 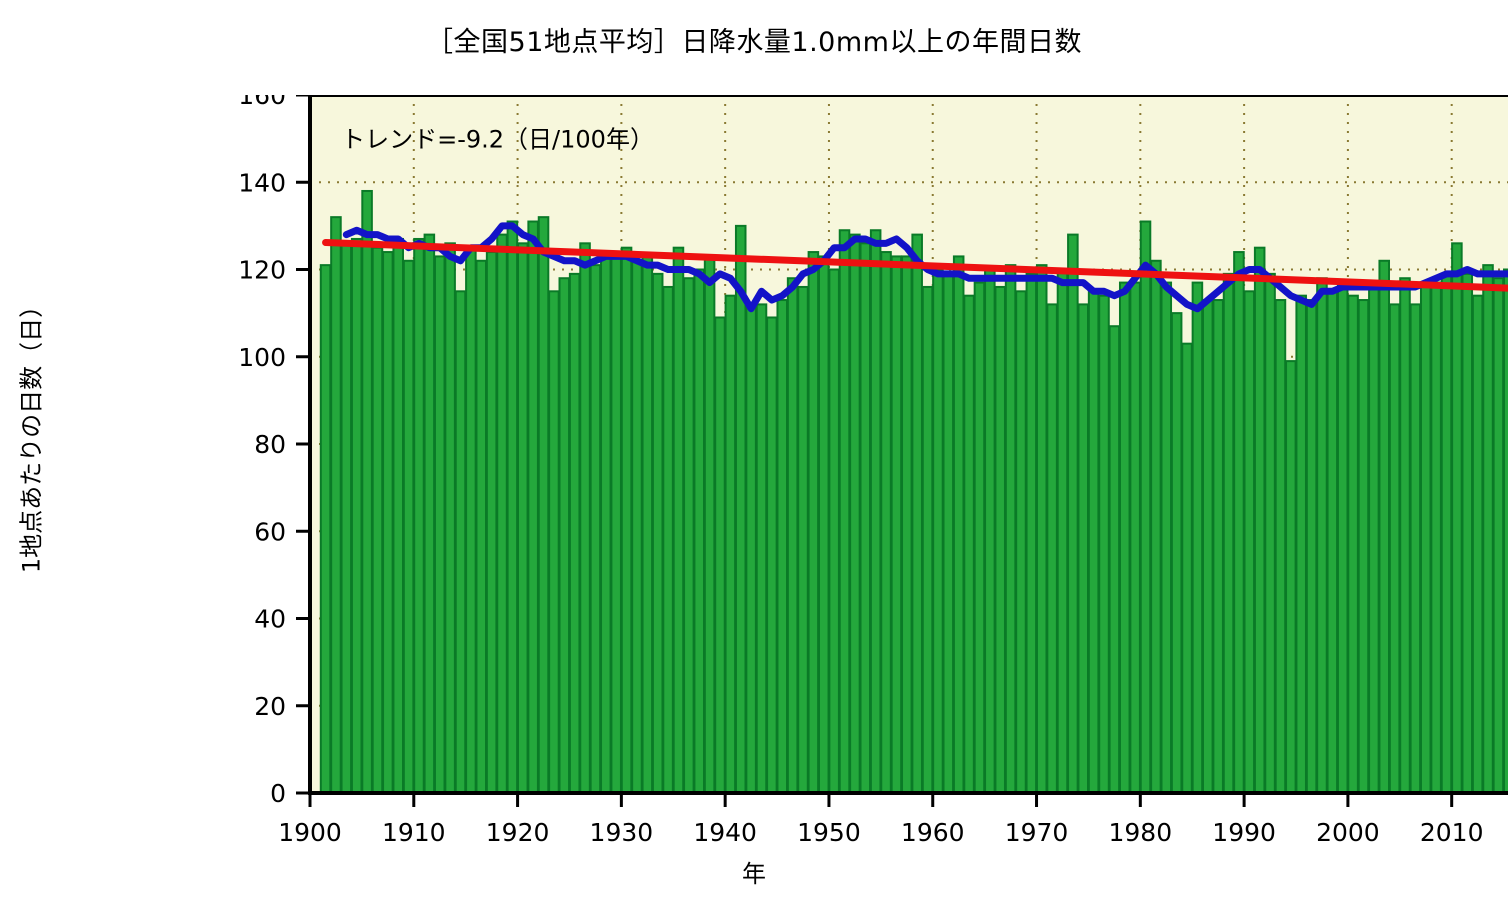 I want to click on svg-text: 1940, so click(x=725, y=832).